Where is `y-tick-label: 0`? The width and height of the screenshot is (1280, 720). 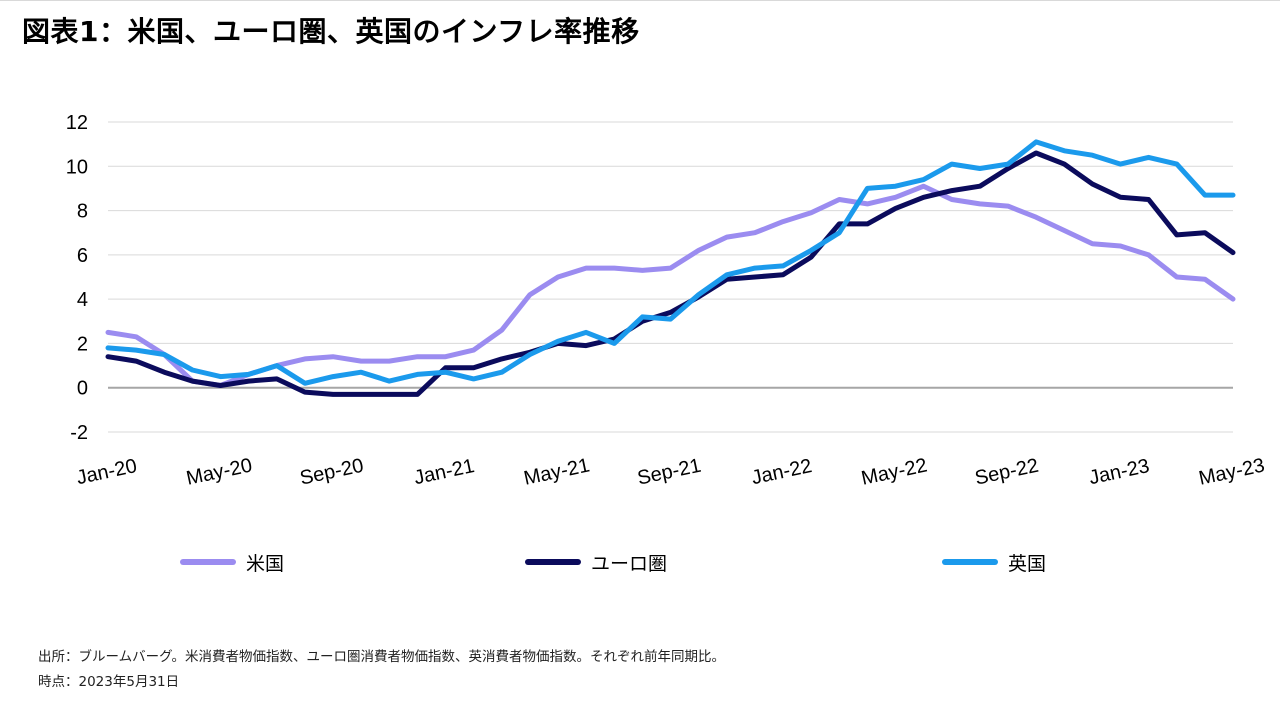
y-tick-label: 0 is located at coordinates (82, 389).